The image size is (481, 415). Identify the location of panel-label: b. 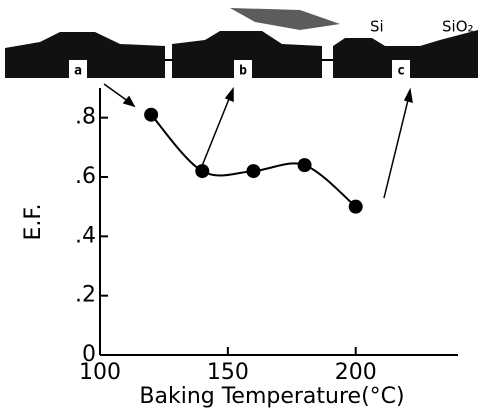
(243, 71).